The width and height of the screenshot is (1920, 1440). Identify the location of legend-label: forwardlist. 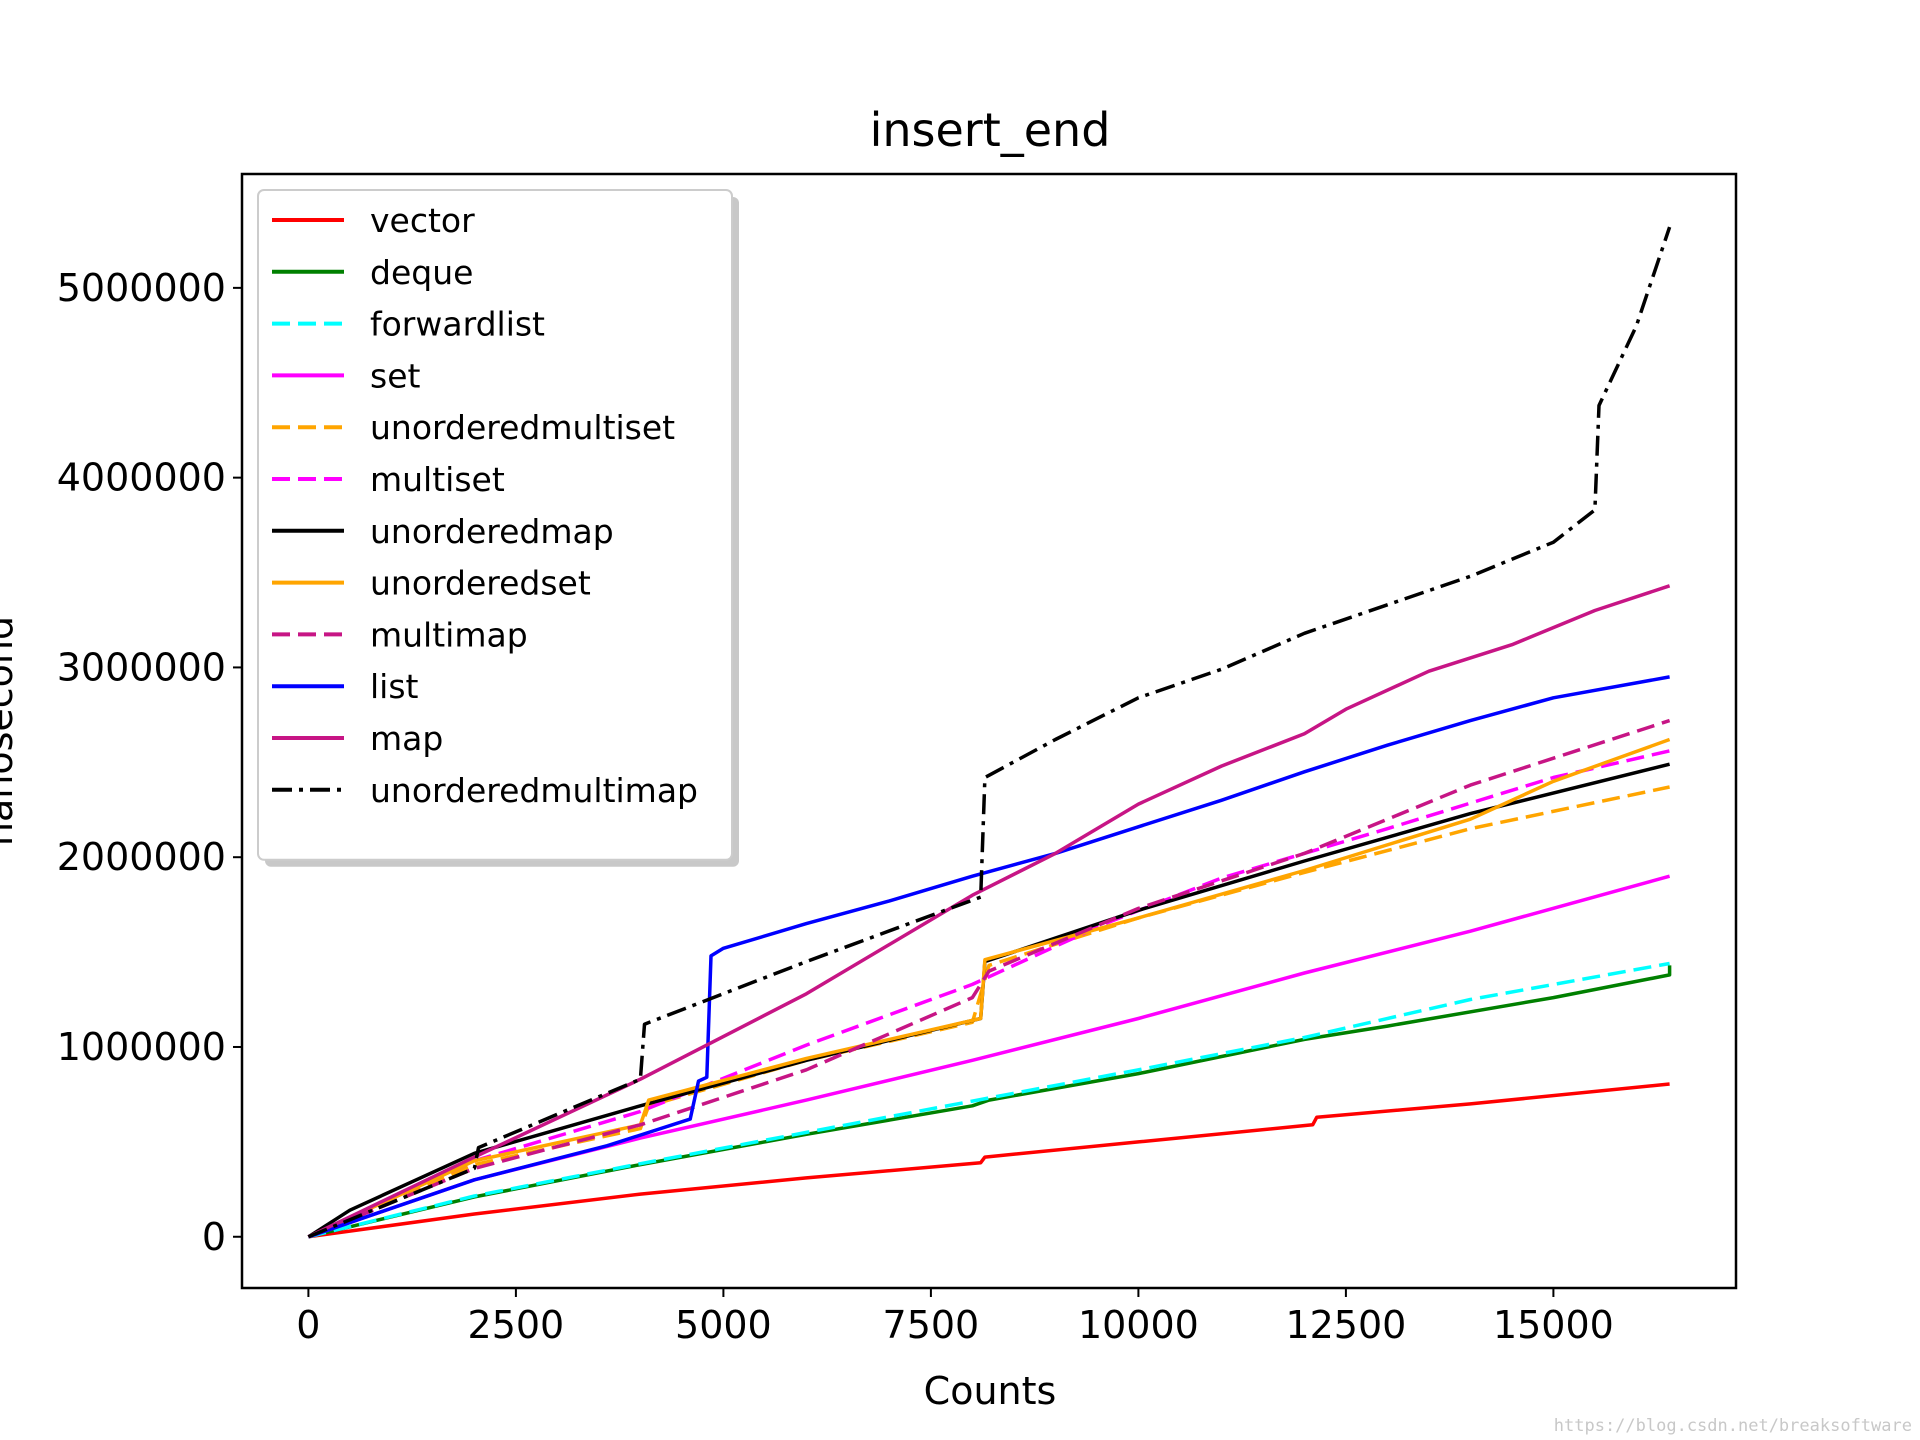
(457, 324).